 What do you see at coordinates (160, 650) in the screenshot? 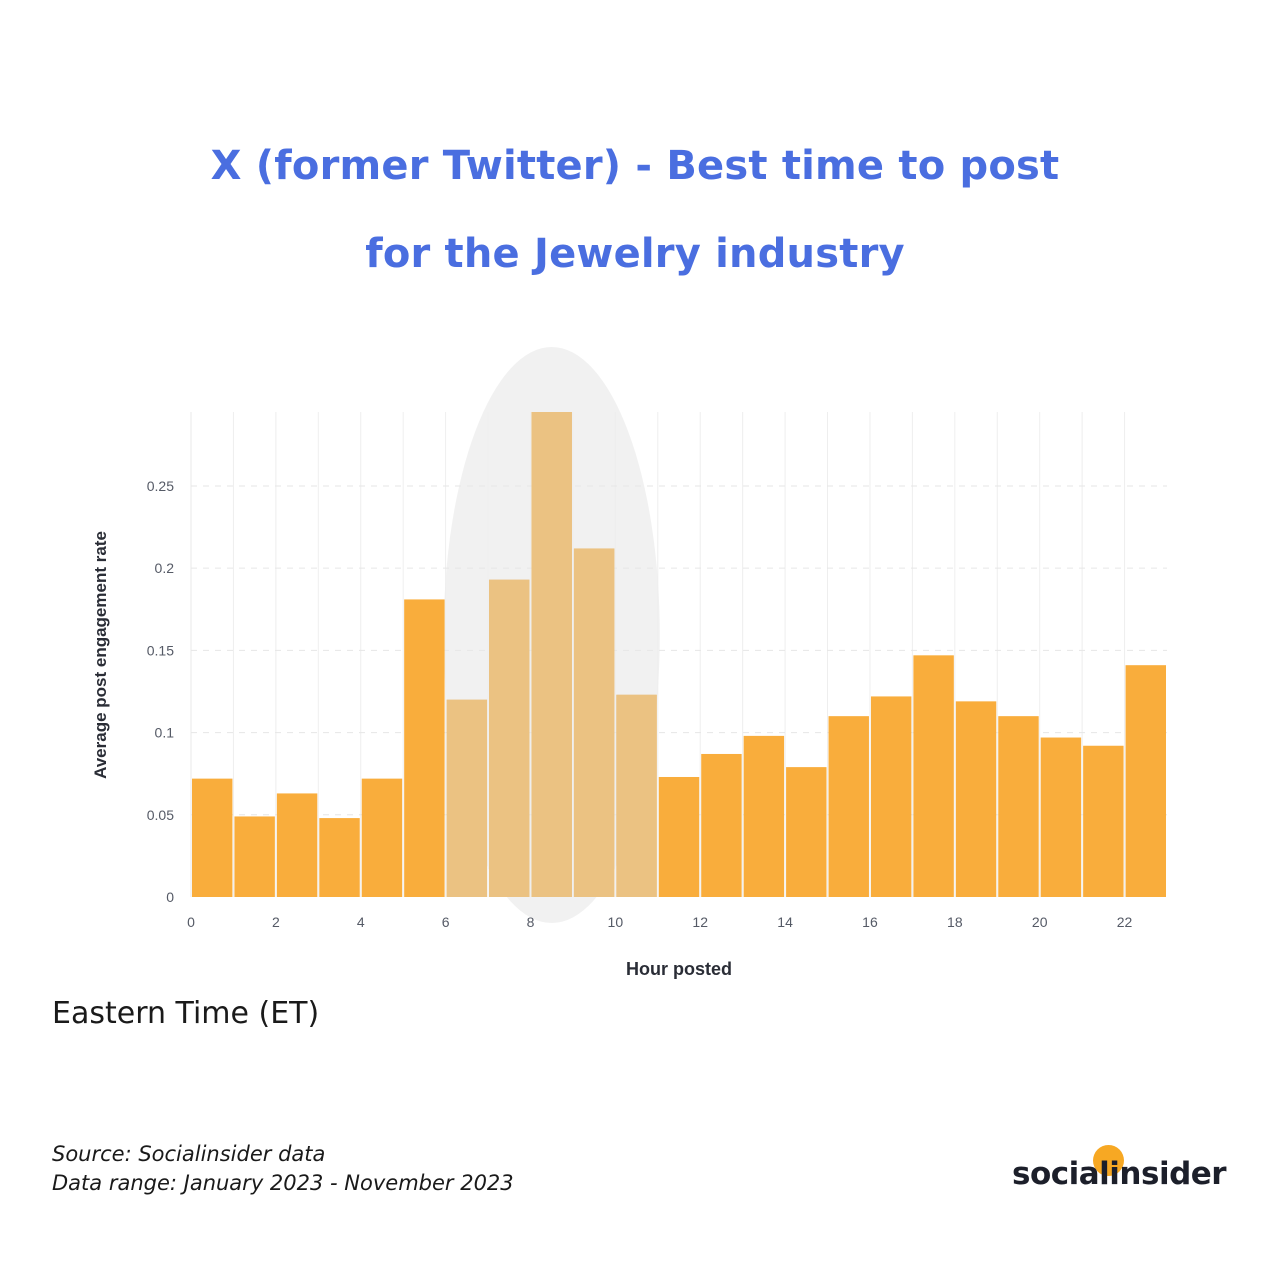
I see `y-tick-label: 0.15` at bounding box center [160, 650].